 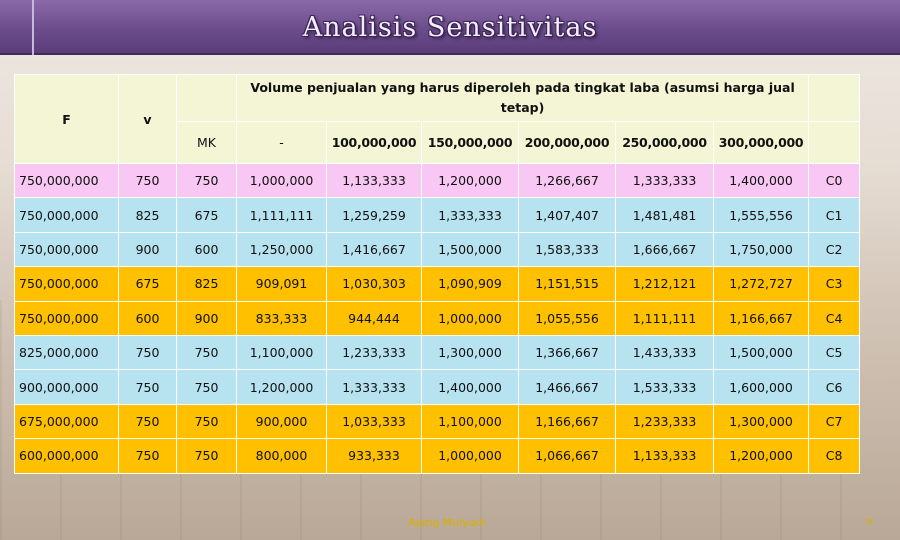 I want to click on table-cell: 1,259,259, so click(x=374, y=215).